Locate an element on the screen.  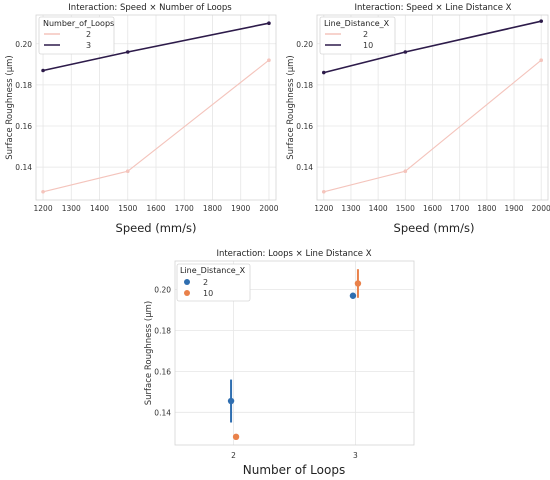
legend-entry: 3 is located at coordinates (88, 45).